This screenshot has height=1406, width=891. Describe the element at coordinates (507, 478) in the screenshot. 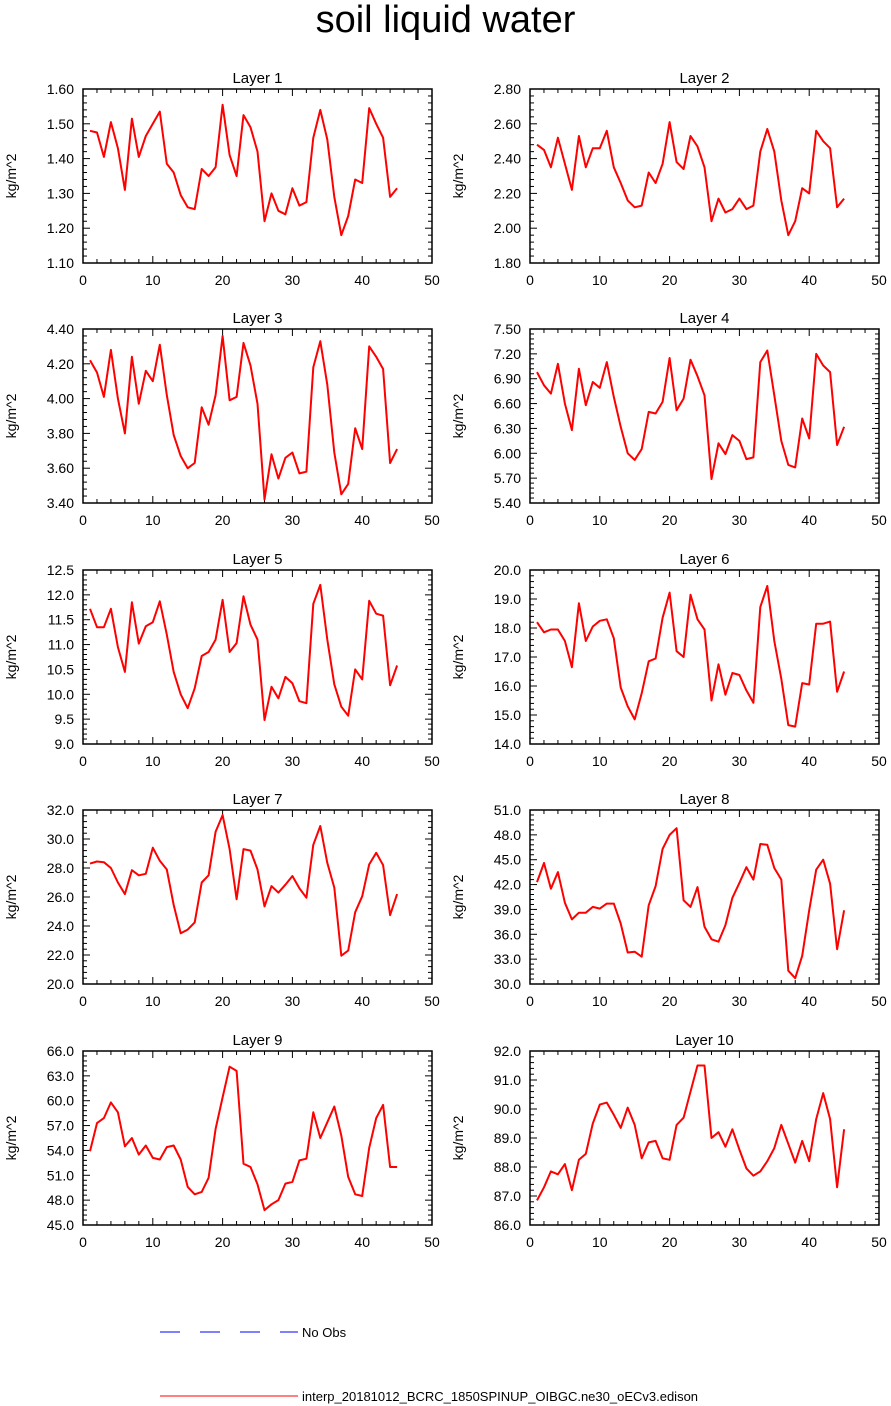

I see `y-tick-label: 5.70` at that location.